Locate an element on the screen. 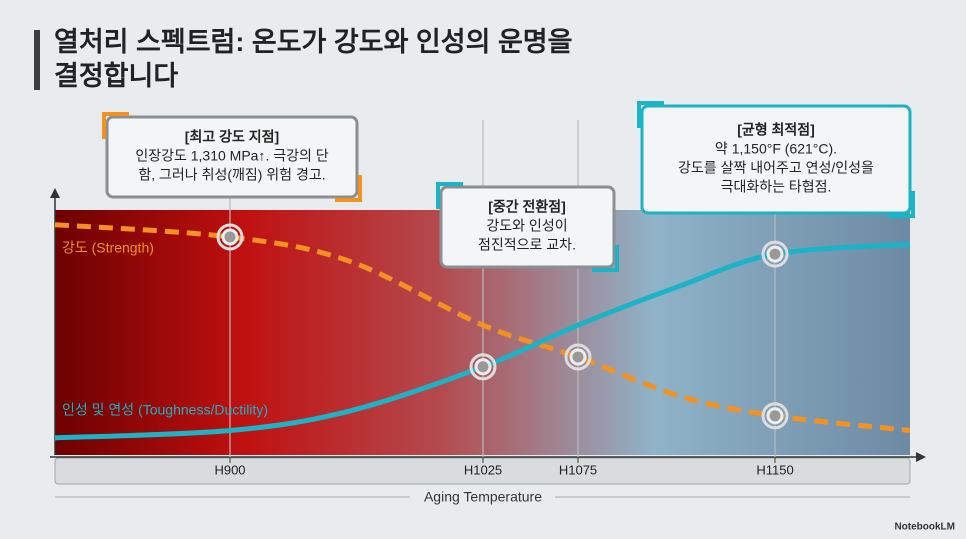 This screenshot has width=966, height=539. callout-text: 함, 그러나 취성(깨짐) 위험 경고. is located at coordinates (231, 175).